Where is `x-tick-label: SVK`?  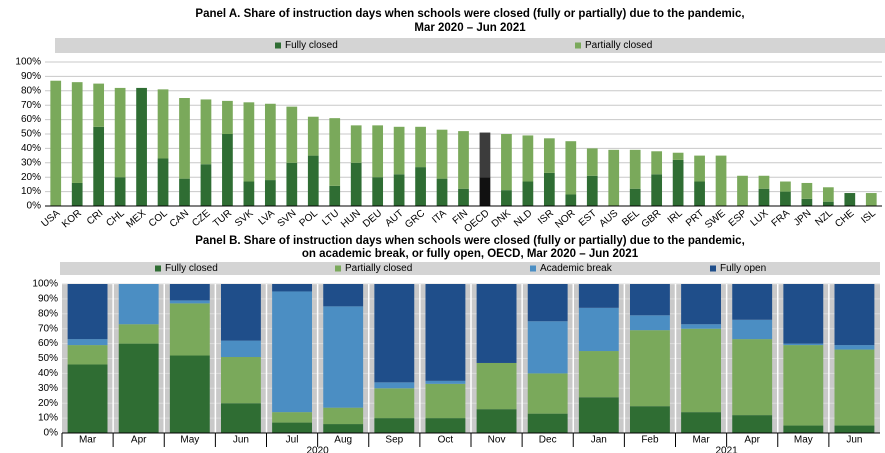
x-tick-label: SVK is located at coordinates (244, 219).